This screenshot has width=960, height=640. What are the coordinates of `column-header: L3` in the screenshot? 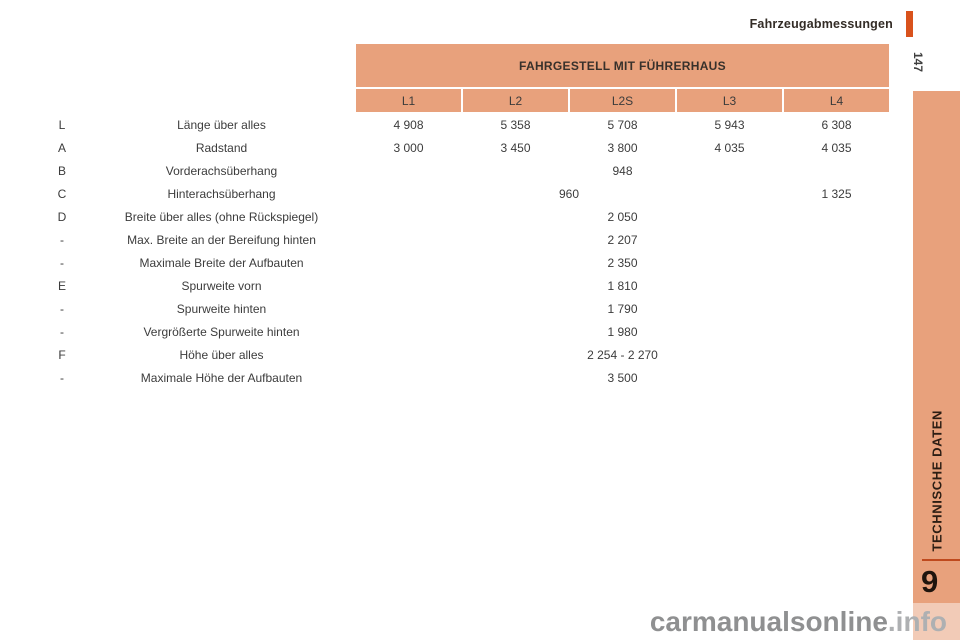 It's located at (729, 100).